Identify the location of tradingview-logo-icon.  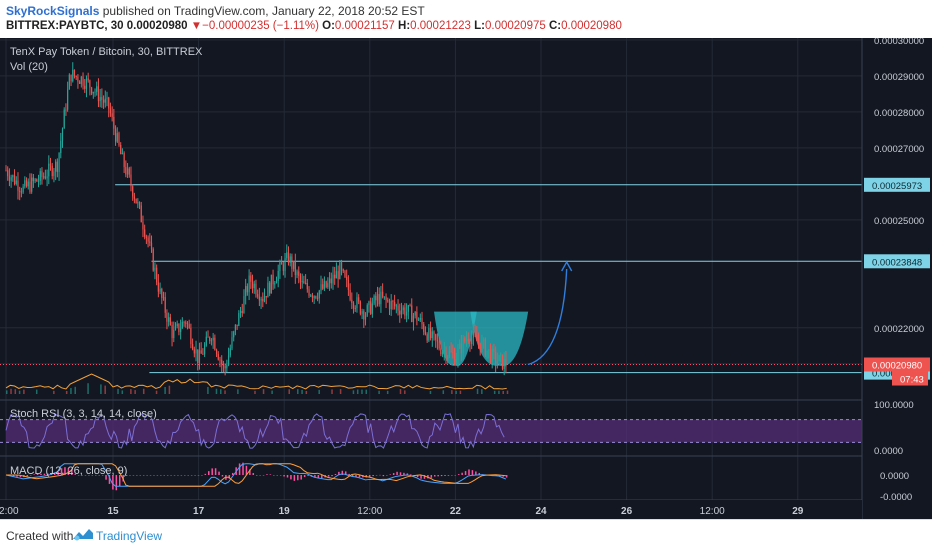
(83, 535).